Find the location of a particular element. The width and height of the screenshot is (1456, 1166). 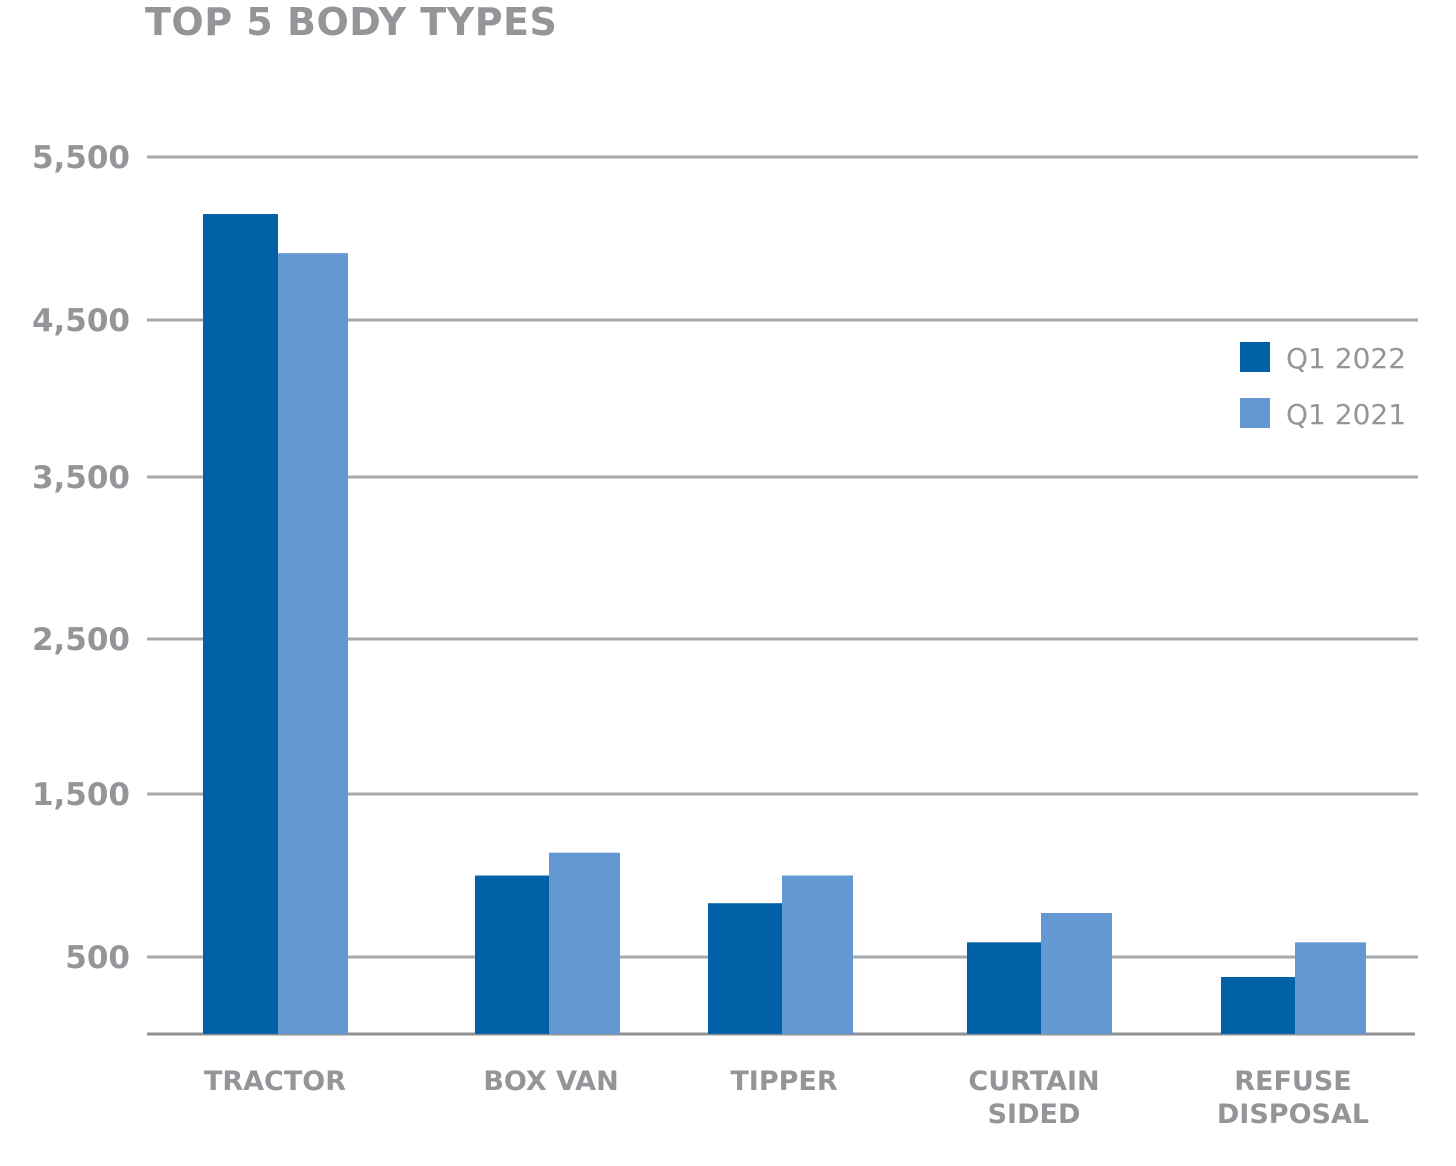

x-tick-label: BOX VAN is located at coordinates (550, 1081).